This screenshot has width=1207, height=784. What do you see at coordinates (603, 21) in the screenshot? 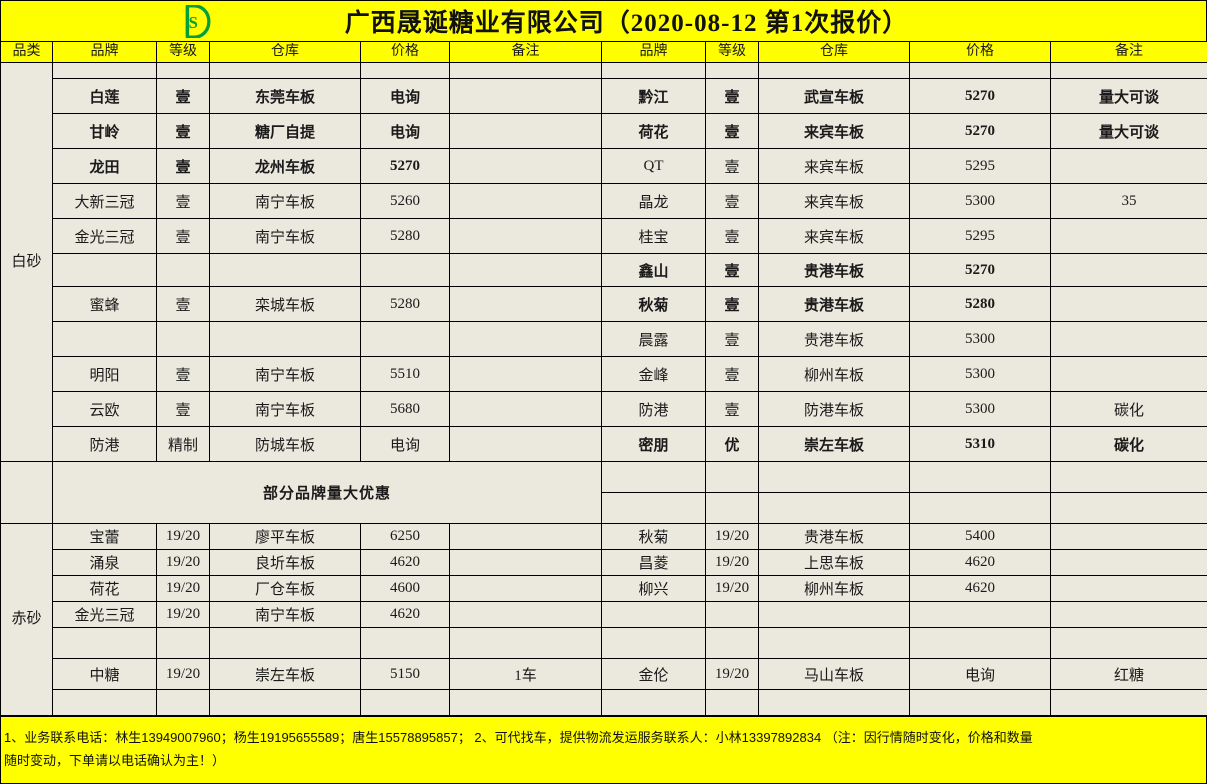
I see `page-title: 广西晟诞糖业有限公司（2020-08-12 第1次报价）` at bounding box center [603, 21].